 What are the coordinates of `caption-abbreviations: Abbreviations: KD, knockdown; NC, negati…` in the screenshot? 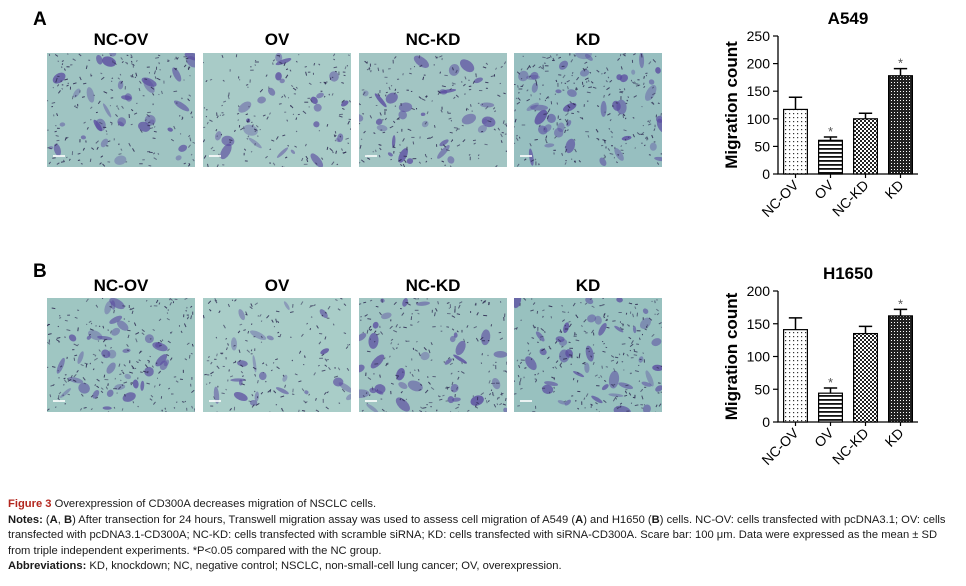 It's located at (484, 567).